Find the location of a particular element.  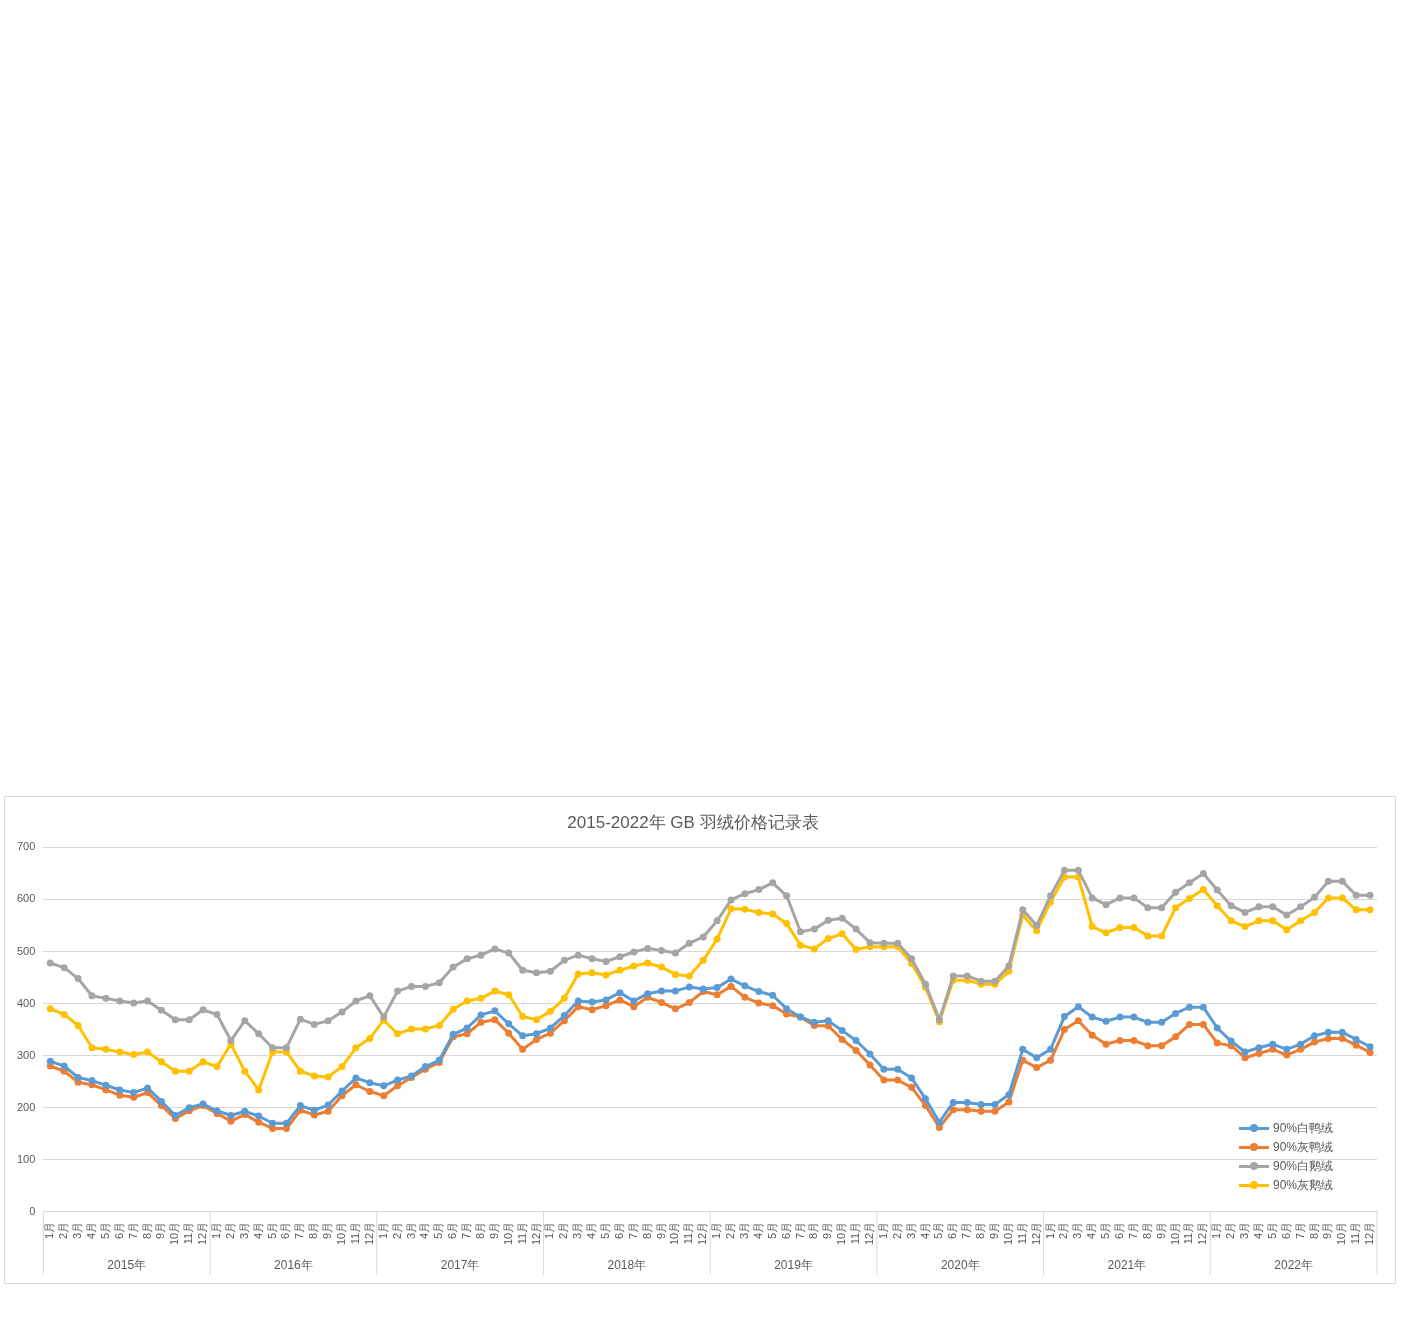

legend-label: 90%灰鹅绒 is located at coordinates (1302, 1185).